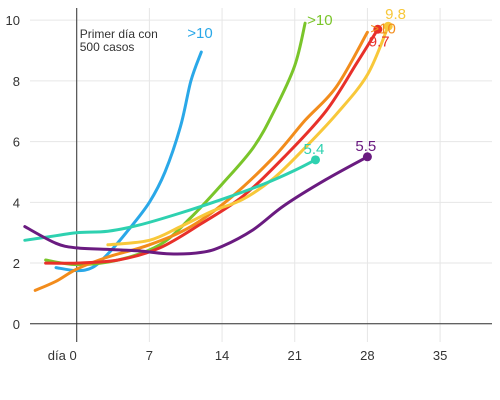  What do you see at coordinates (16, 202) in the screenshot?
I see `y-tick-label: 4` at bounding box center [16, 202].